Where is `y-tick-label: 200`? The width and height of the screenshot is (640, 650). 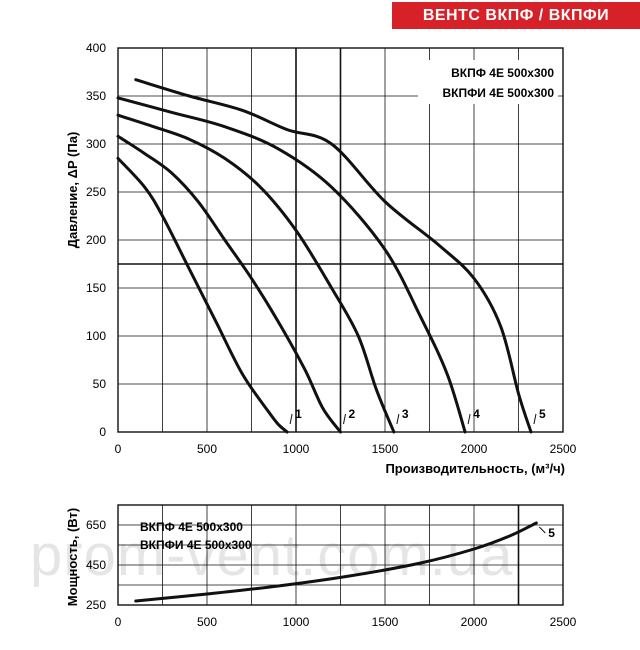
y-tick-label: 200 is located at coordinates (96, 240).